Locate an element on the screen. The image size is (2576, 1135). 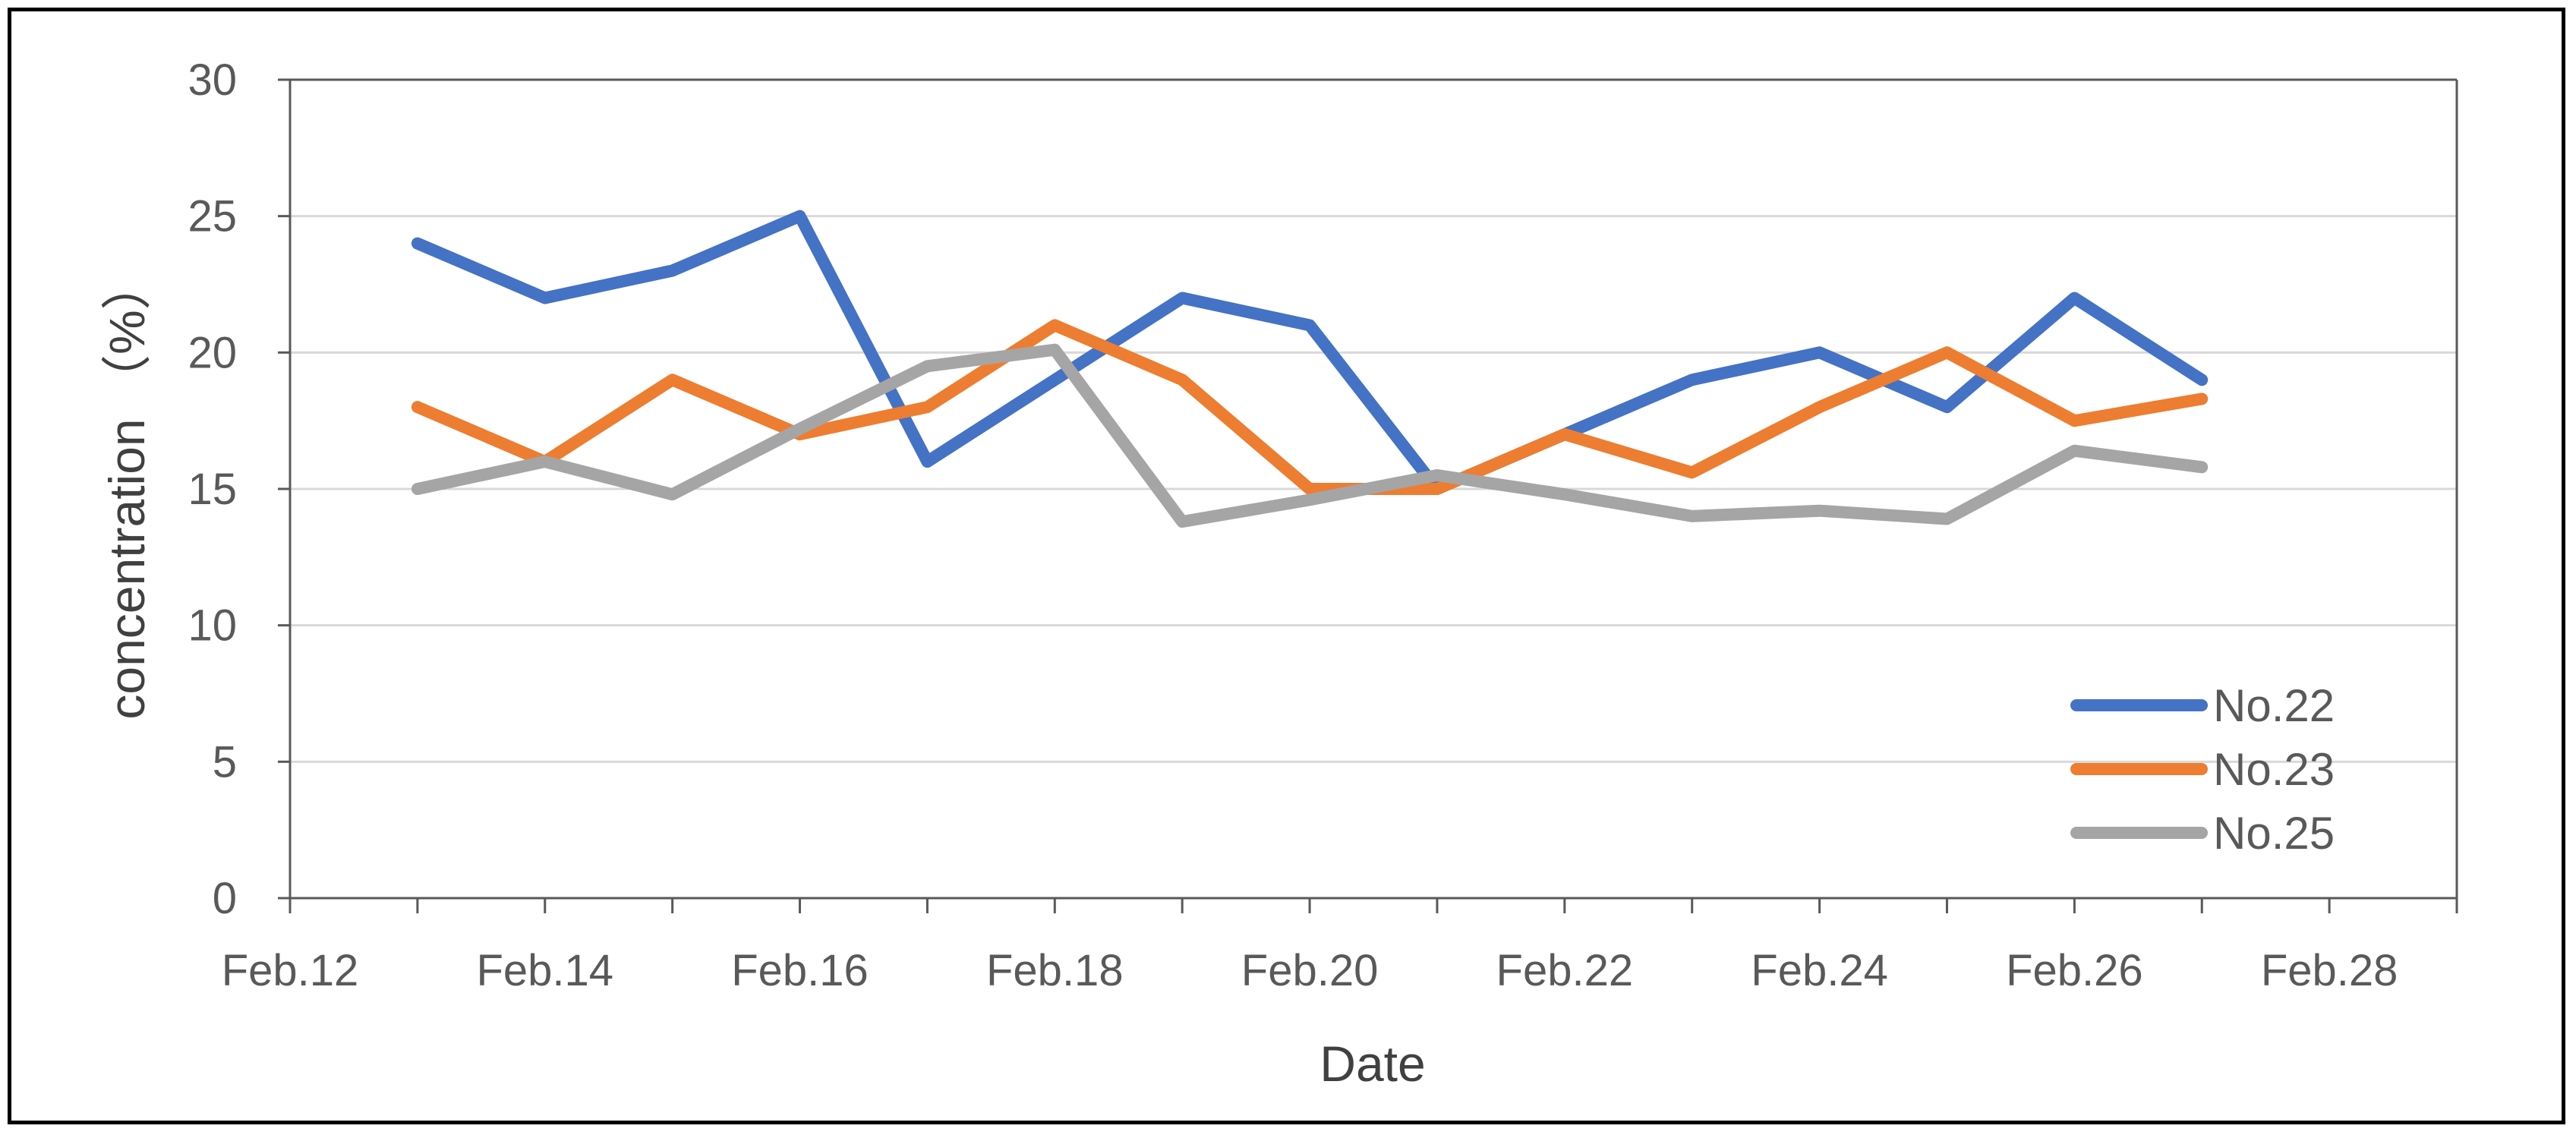
x-tick-label: Feb.28 is located at coordinates (2329, 971).